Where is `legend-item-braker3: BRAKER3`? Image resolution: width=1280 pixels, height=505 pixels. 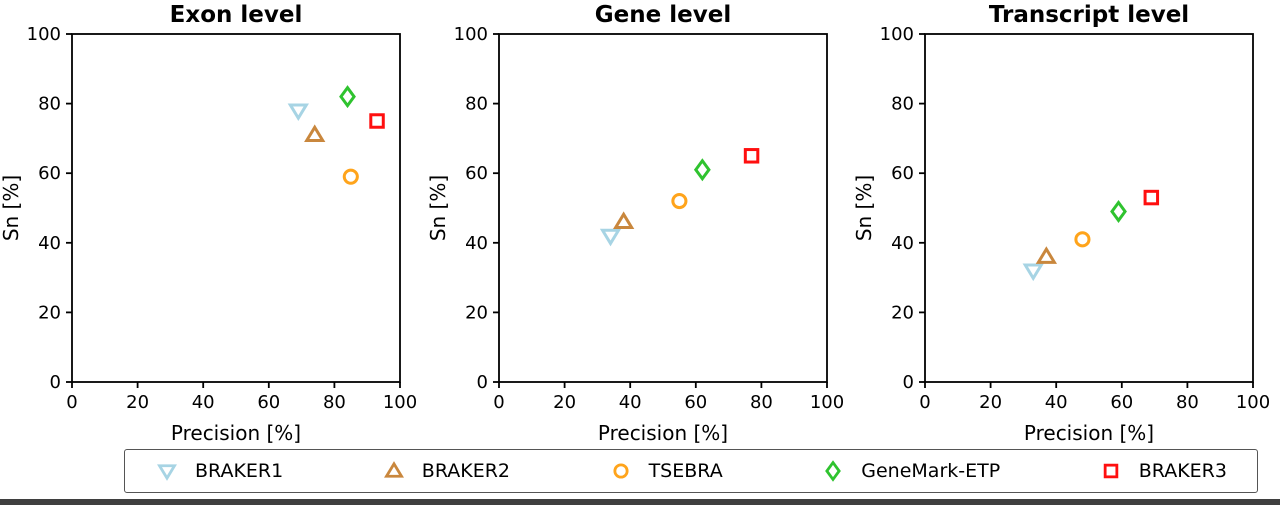
legend-item-braker3: BRAKER3 is located at coordinates (1163, 471).